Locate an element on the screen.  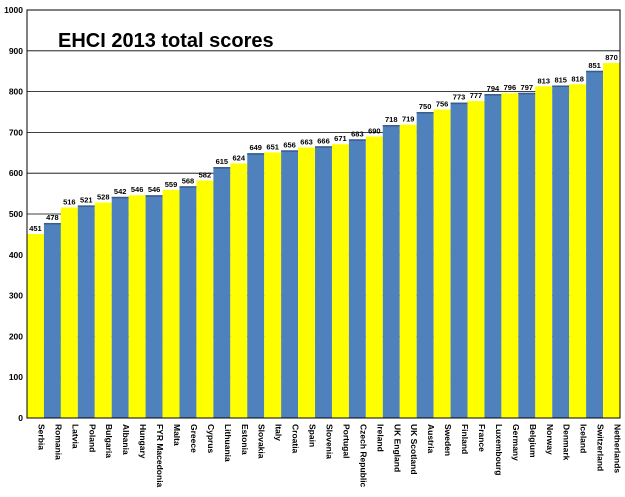
x-tick-label: France is located at coordinates (482, 438).